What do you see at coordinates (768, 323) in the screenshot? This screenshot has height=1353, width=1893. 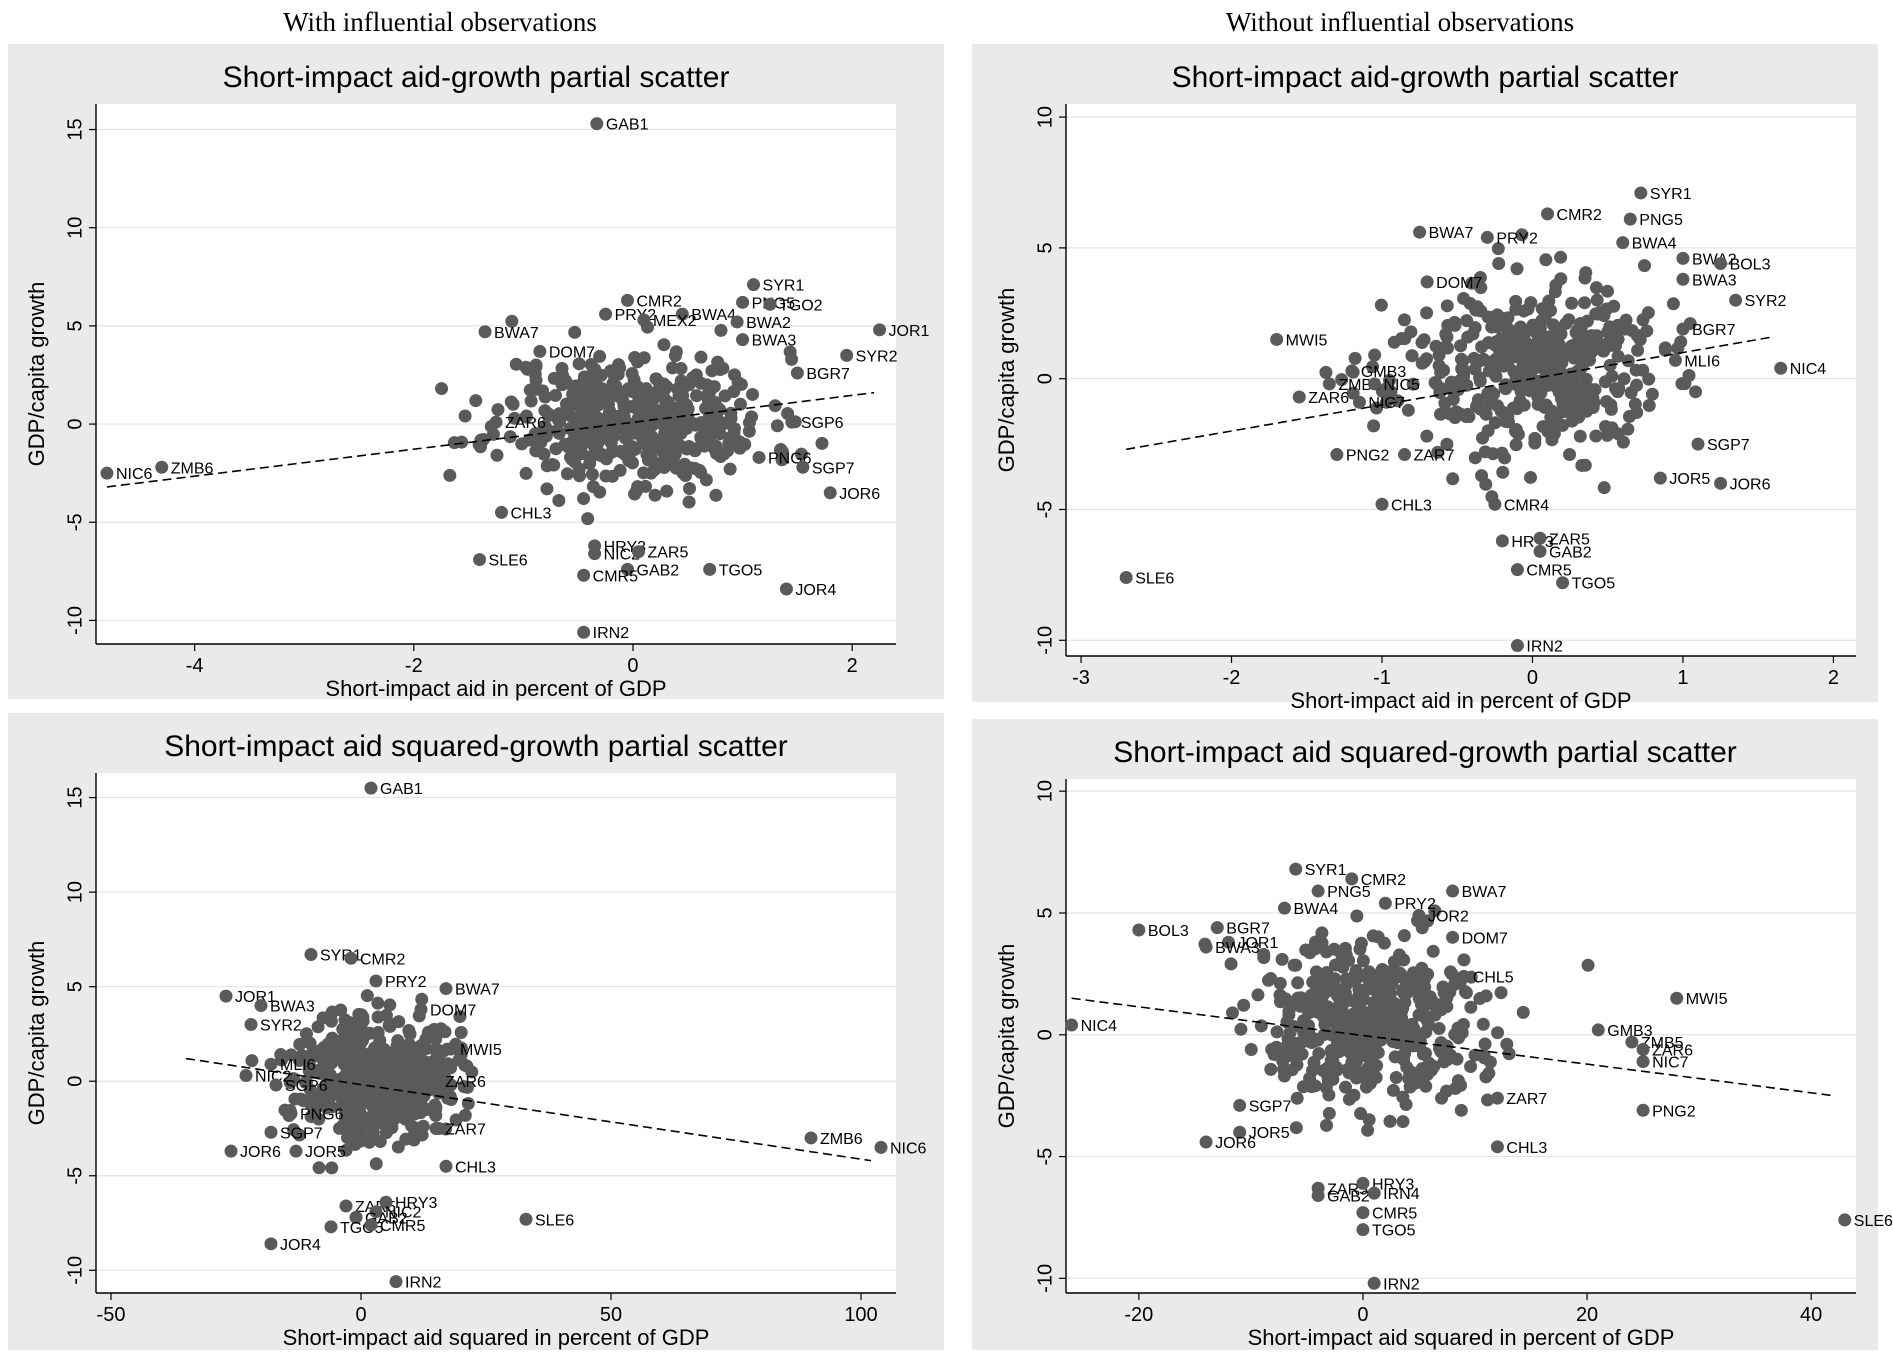 I see `point-label: BWA2` at bounding box center [768, 323].